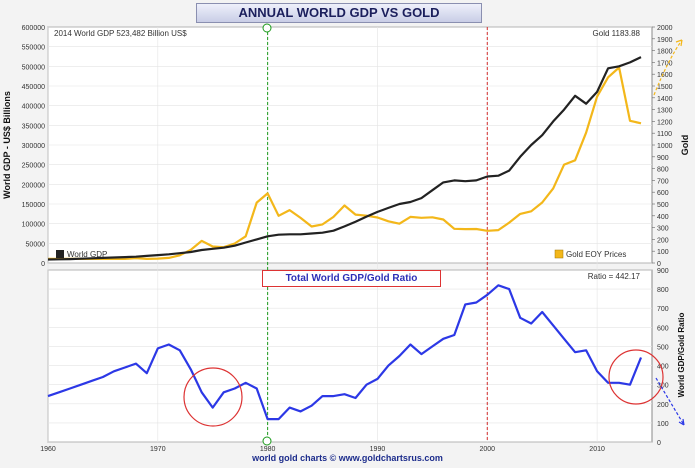 This screenshot has height=468, width=695. Describe the element at coordinates (663, 205) in the screenshot. I see `gold-tick-label: 500` at that location.